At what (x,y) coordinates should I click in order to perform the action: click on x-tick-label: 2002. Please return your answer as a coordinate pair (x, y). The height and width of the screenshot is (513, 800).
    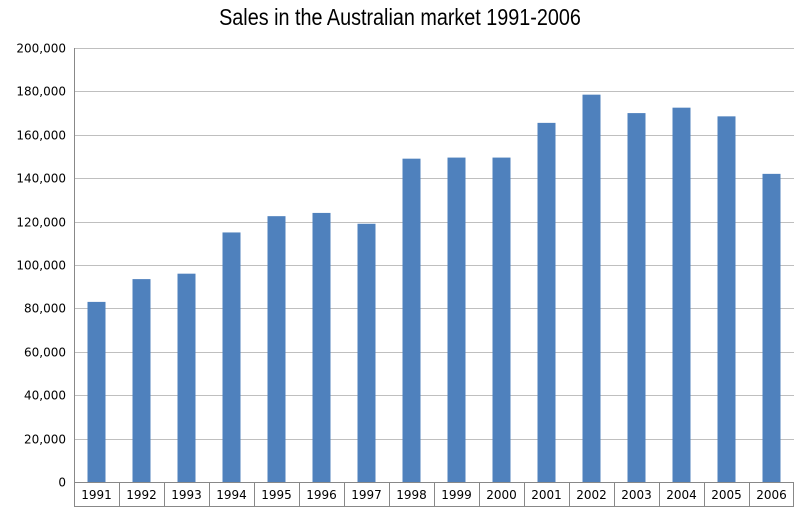
    Looking at the image, I should click on (591, 495).